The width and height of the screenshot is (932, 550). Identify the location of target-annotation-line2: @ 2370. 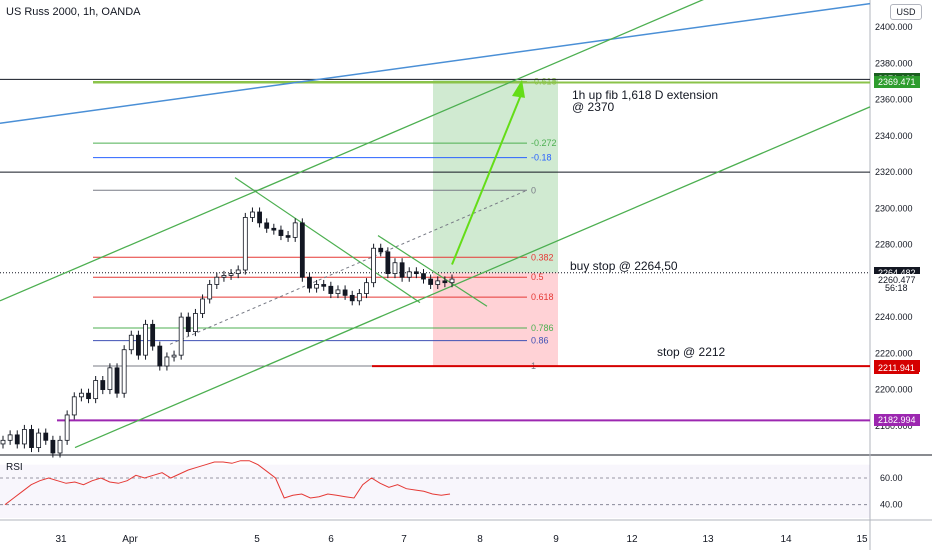
(593, 107).